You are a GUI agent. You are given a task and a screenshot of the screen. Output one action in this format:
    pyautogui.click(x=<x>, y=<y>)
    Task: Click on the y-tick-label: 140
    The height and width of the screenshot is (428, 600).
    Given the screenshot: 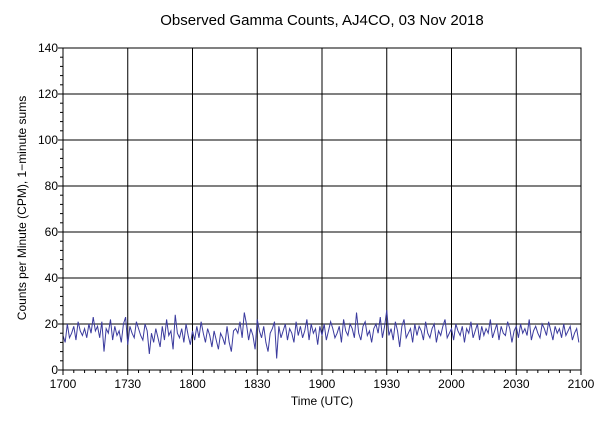 What is the action you would take?
    pyautogui.click(x=48, y=48)
    